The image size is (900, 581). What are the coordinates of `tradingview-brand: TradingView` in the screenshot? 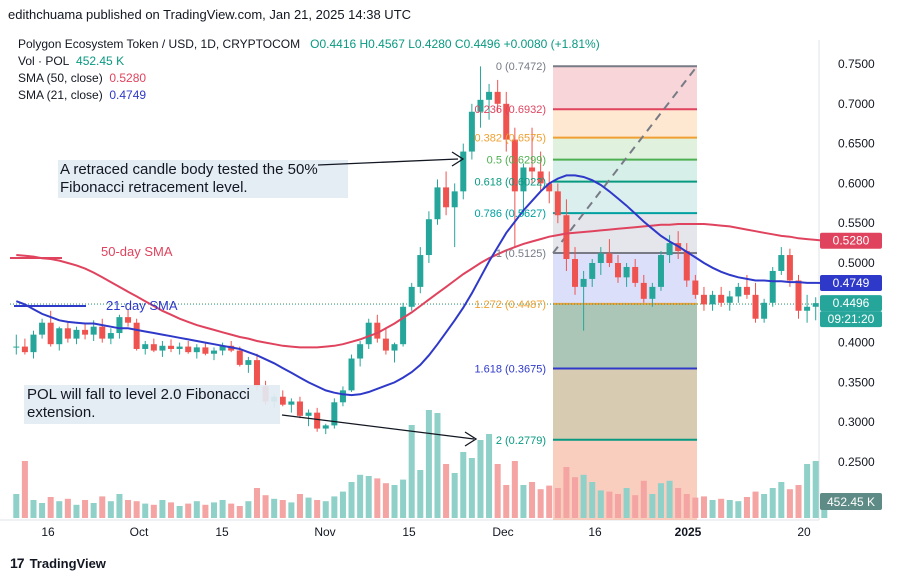 It's located at (67, 563).